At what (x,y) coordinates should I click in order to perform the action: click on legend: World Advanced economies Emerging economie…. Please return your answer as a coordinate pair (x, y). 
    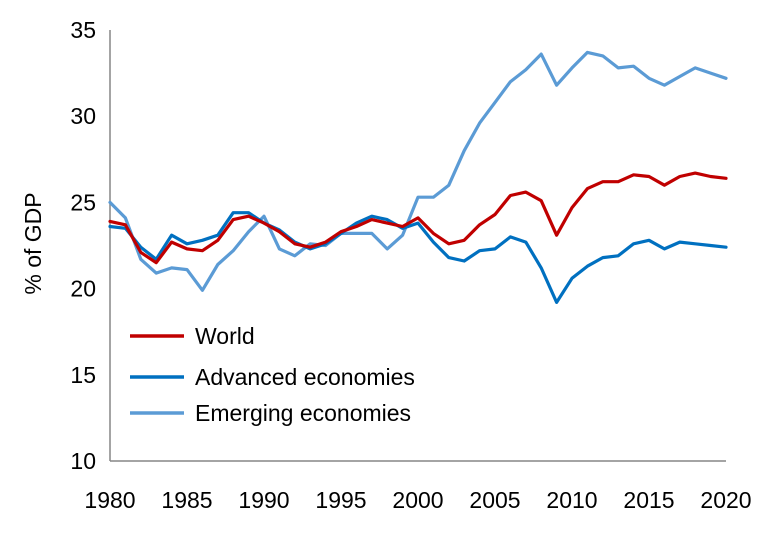
    Looking at the image, I should click on (272, 374).